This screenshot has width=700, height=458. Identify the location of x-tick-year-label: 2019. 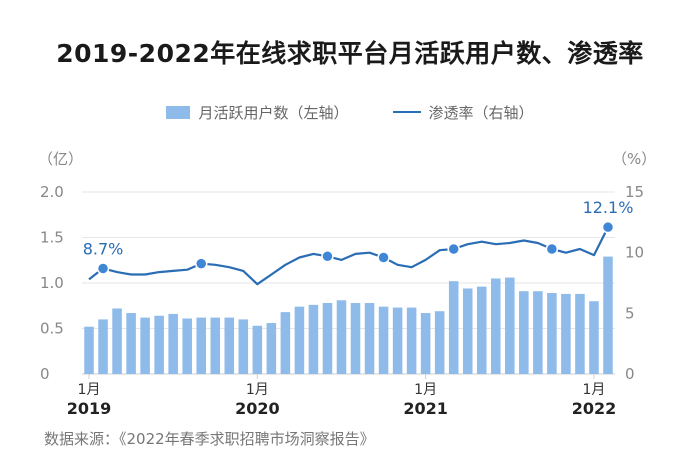
(89, 408).